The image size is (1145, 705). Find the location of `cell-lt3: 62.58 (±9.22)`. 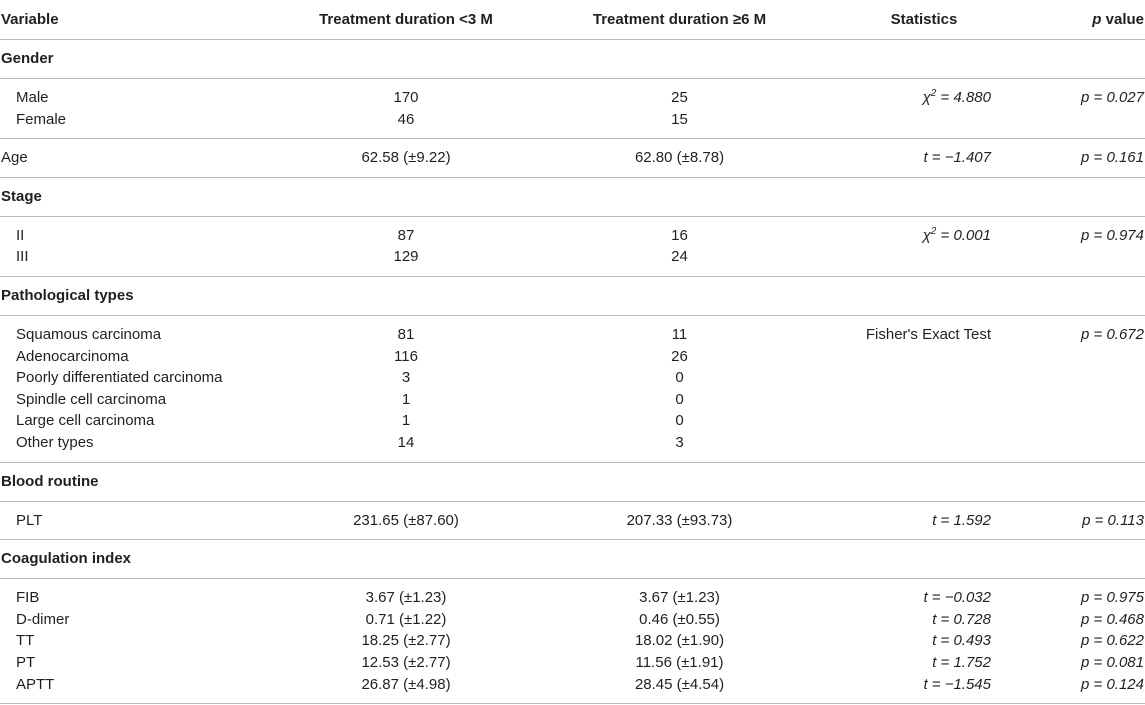

cell-lt3: 62.58 (±9.22) is located at coordinates (406, 158).